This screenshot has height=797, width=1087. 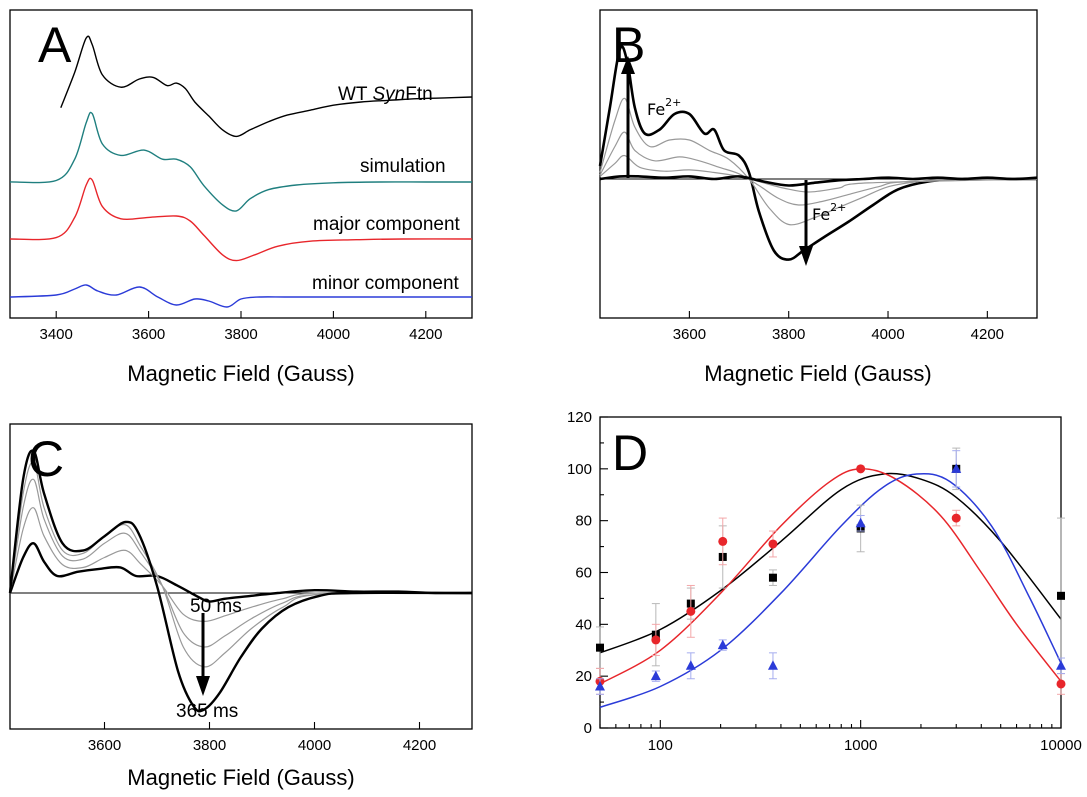 I want to click on panel-d-y-tick-label-20: 20, so click(x=583, y=676).